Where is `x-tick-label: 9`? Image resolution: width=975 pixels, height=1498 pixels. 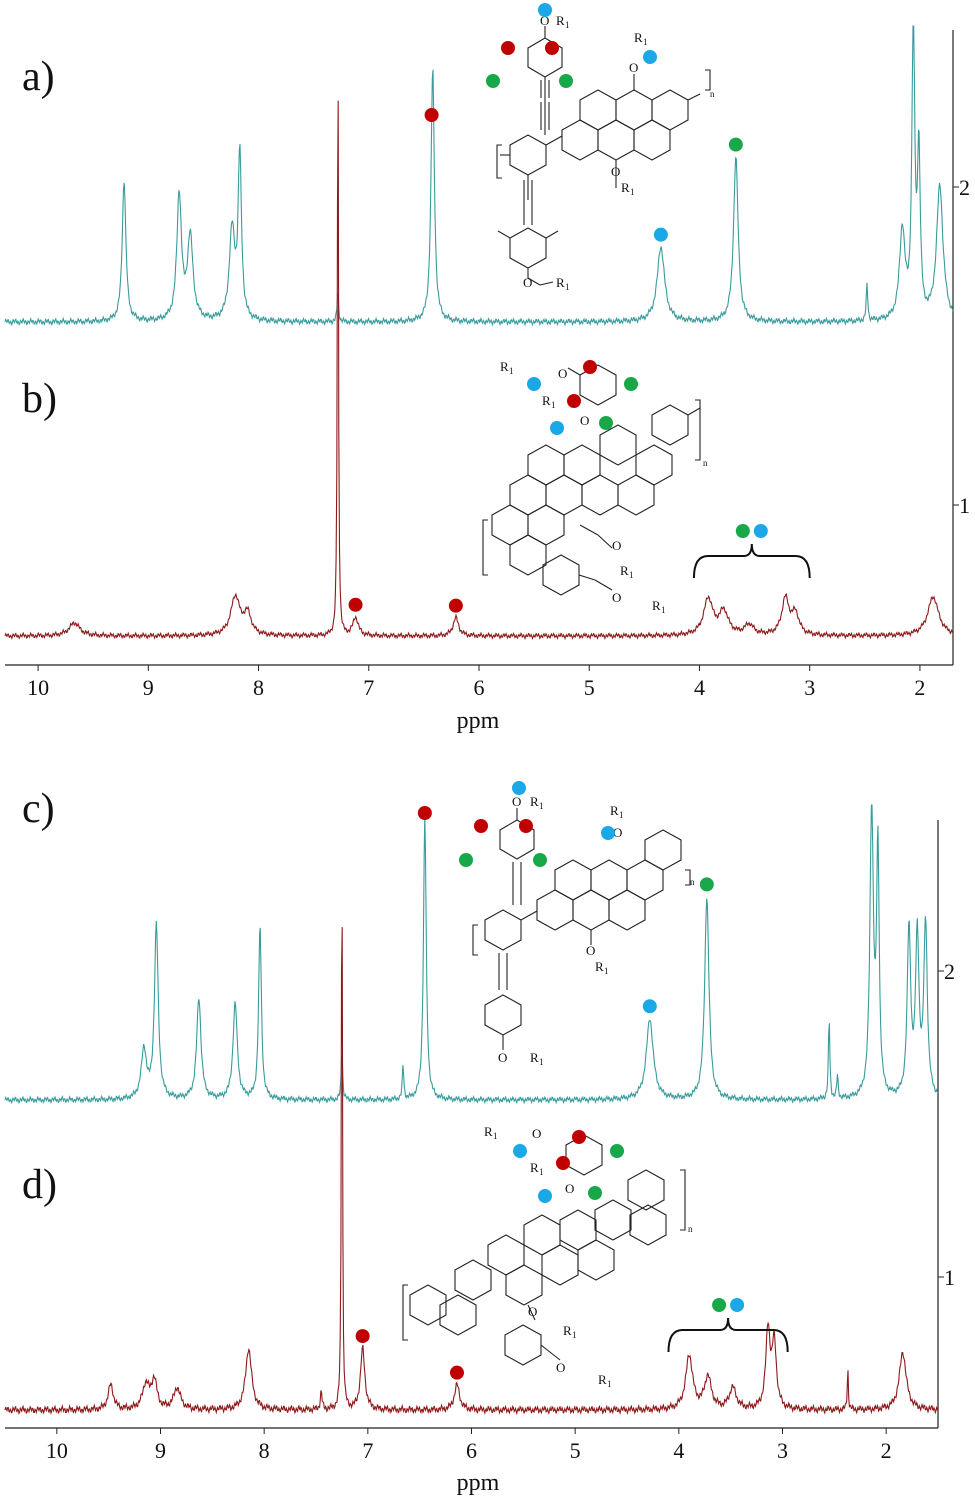 x-tick-label: 9 is located at coordinates (148, 687).